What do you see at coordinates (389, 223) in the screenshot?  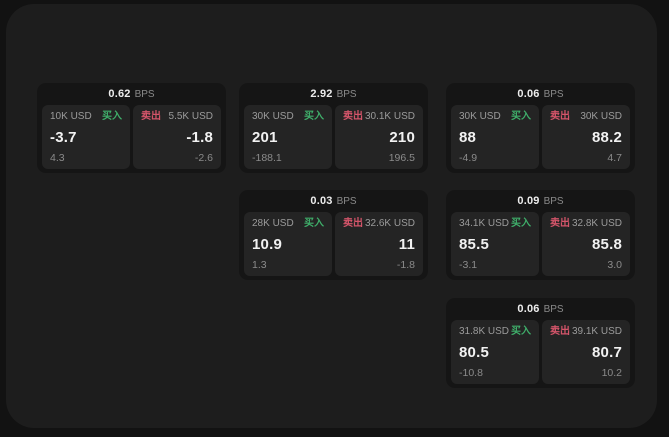 I see `sell-amount: 32.6K USD` at bounding box center [389, 223].